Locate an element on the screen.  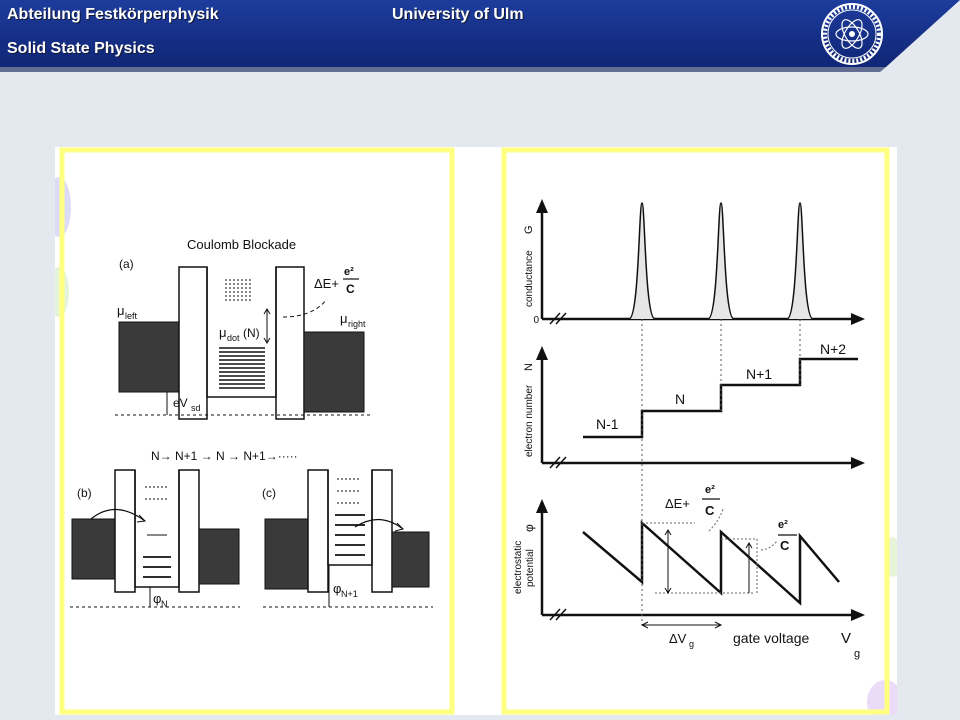
electron-staircase is located at coordinates (720, 398).